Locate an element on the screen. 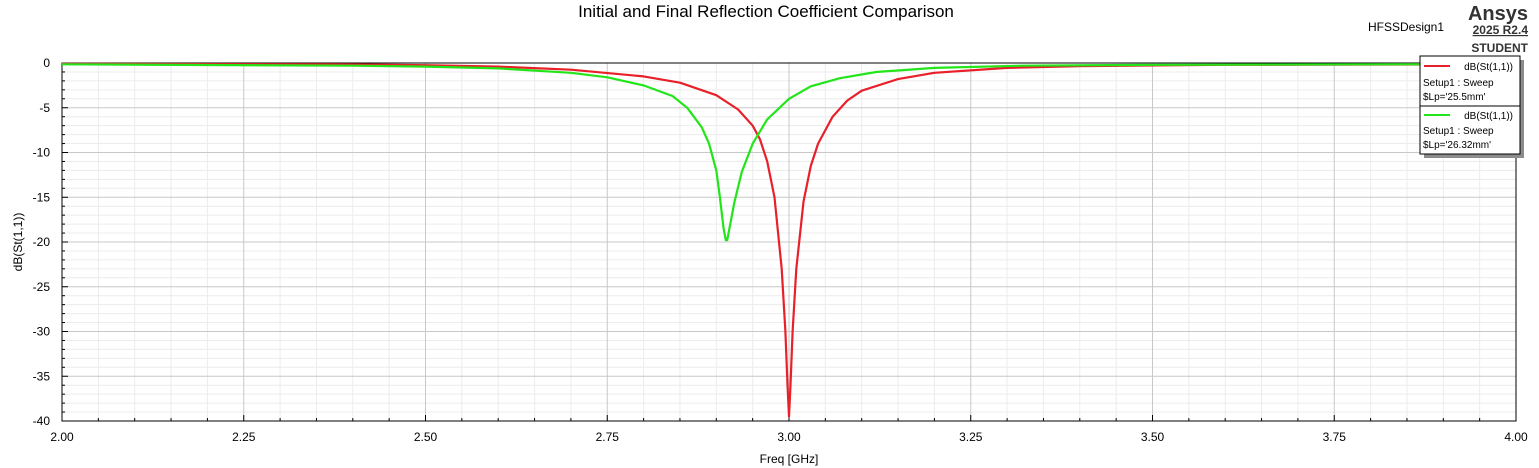 The image size is (1539, 468). legend-series-1-name: dB(St(1,1)) is located at coordinates (1488, 67).